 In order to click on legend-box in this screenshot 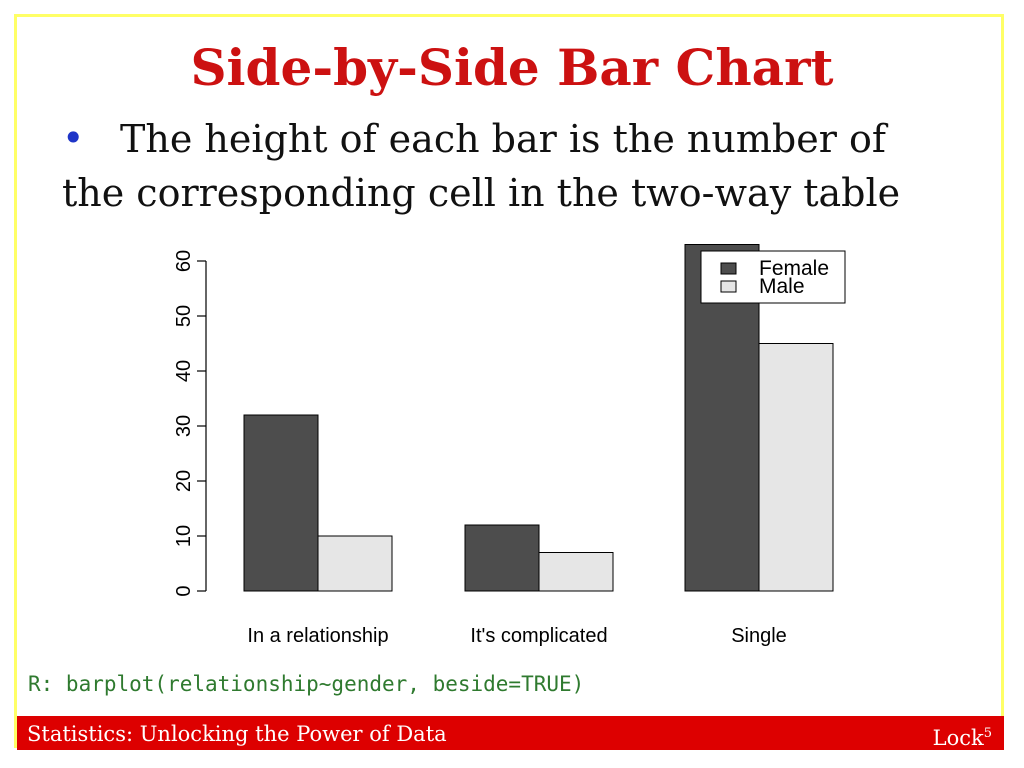, I will do `click(773, 277)`.